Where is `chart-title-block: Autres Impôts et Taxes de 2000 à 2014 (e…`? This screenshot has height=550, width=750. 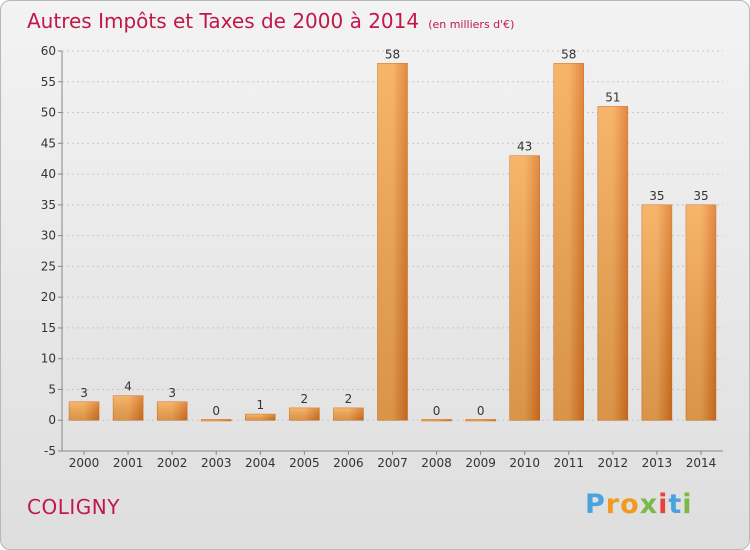 chart-title-block: Autres Impôts et Taxes de 2000 à 2014 (e… is located at coordinates (270, 21).